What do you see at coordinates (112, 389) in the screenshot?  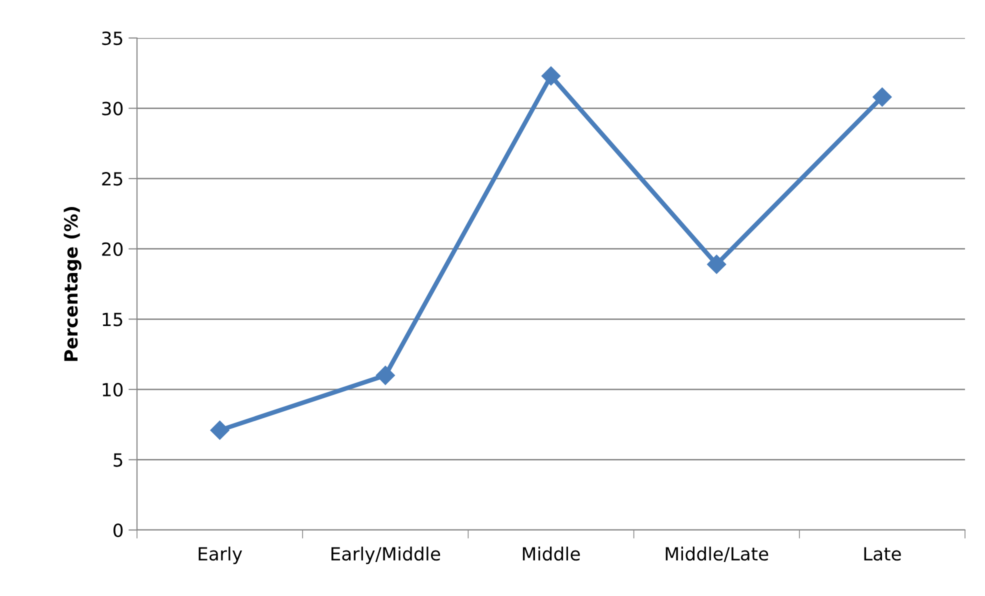 I see `y-tick-label: 10` at bounding box center [112, 389].